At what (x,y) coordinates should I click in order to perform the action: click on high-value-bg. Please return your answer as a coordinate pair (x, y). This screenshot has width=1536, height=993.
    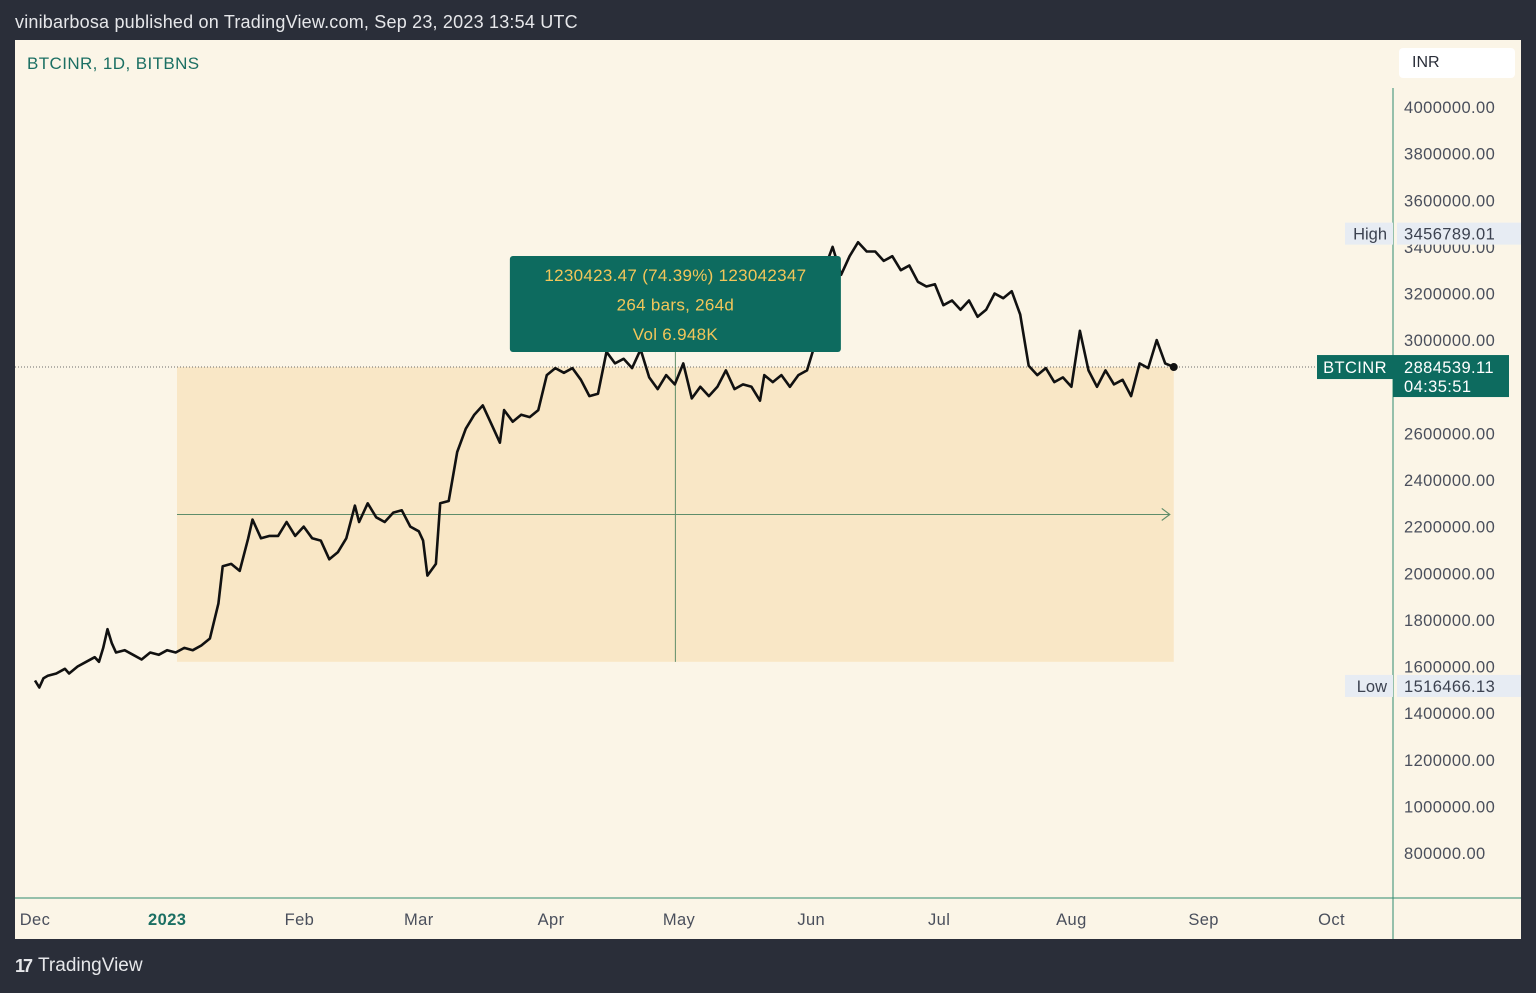
    Looking at the image, I should click on (1459, 233).